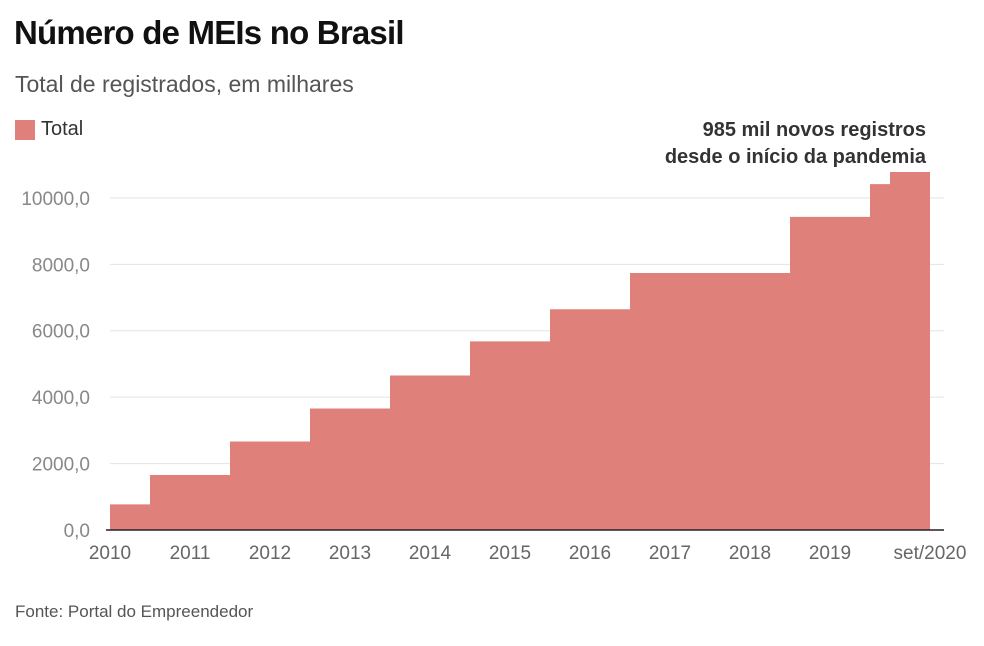  Describe the element at coordinates (77, 531) in the screenshot. I see `y-tick-label: 0,0` at that location.